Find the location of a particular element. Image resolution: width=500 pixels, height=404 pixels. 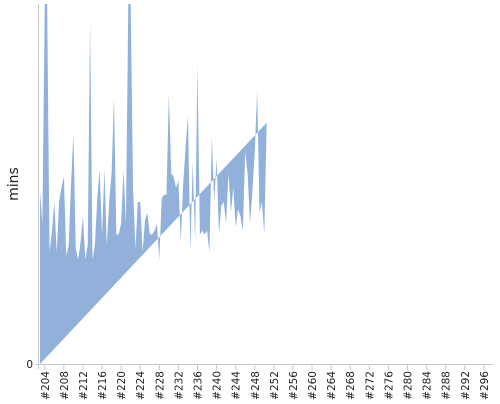

x-tick-label: #288 is located at coordinates (447, 385).